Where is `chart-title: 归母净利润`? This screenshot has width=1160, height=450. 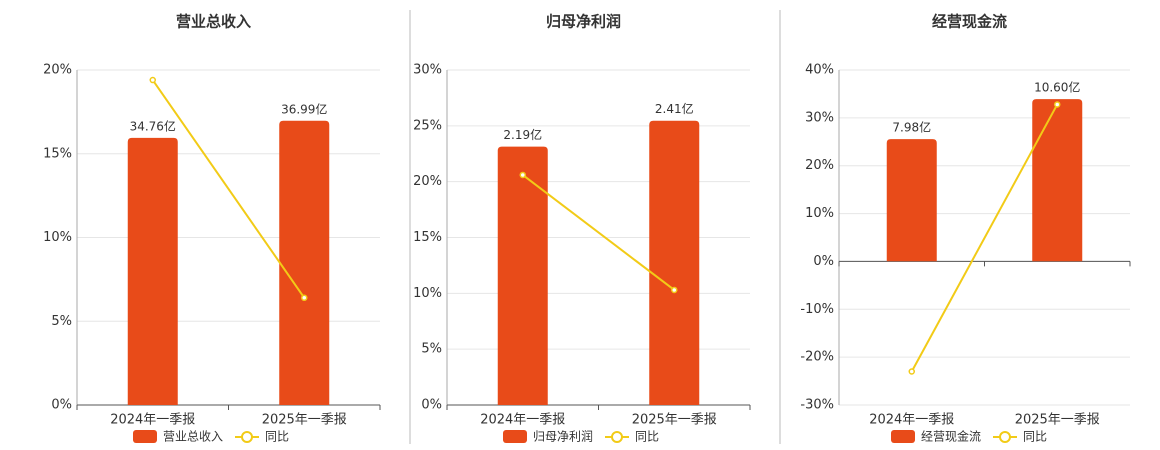 chart-title: 归母净利润 is located at coordinates (583, 22).